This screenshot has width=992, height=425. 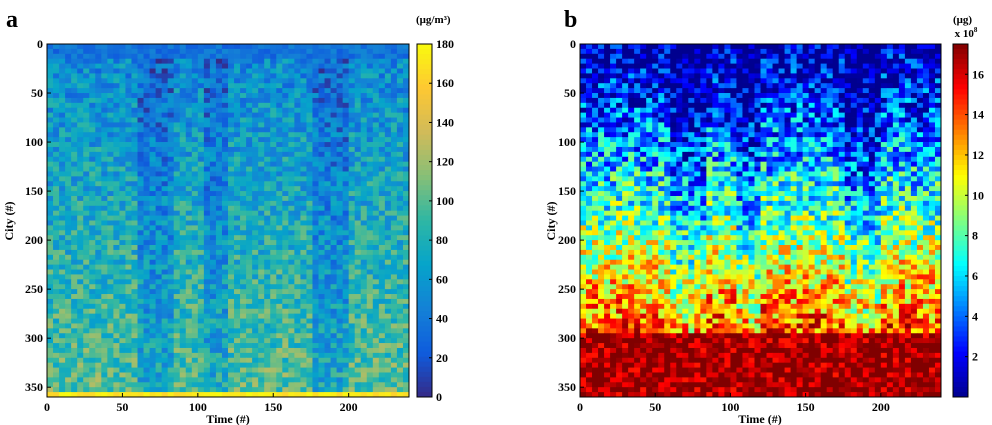 What do you see at coordinates (445, 122) in the screenshot?
I see `colorbar-tick-label: 140` at bounding box center [445, 122].